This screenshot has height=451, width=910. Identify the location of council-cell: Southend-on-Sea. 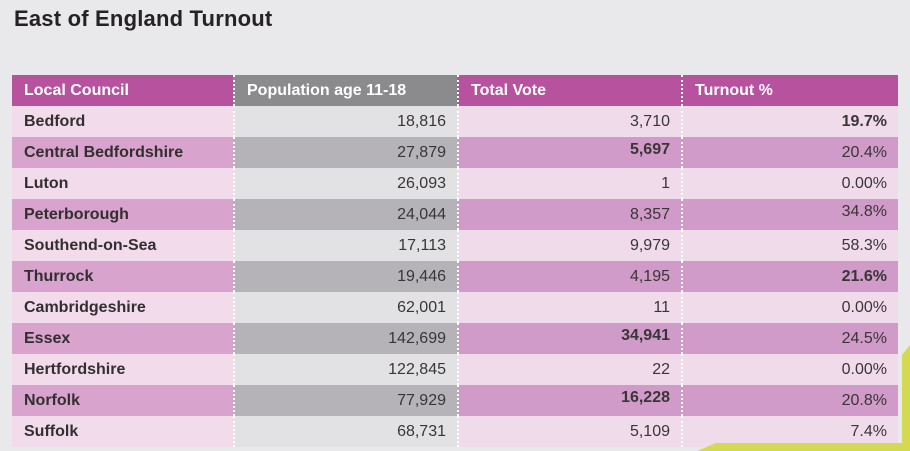
(122, 245).